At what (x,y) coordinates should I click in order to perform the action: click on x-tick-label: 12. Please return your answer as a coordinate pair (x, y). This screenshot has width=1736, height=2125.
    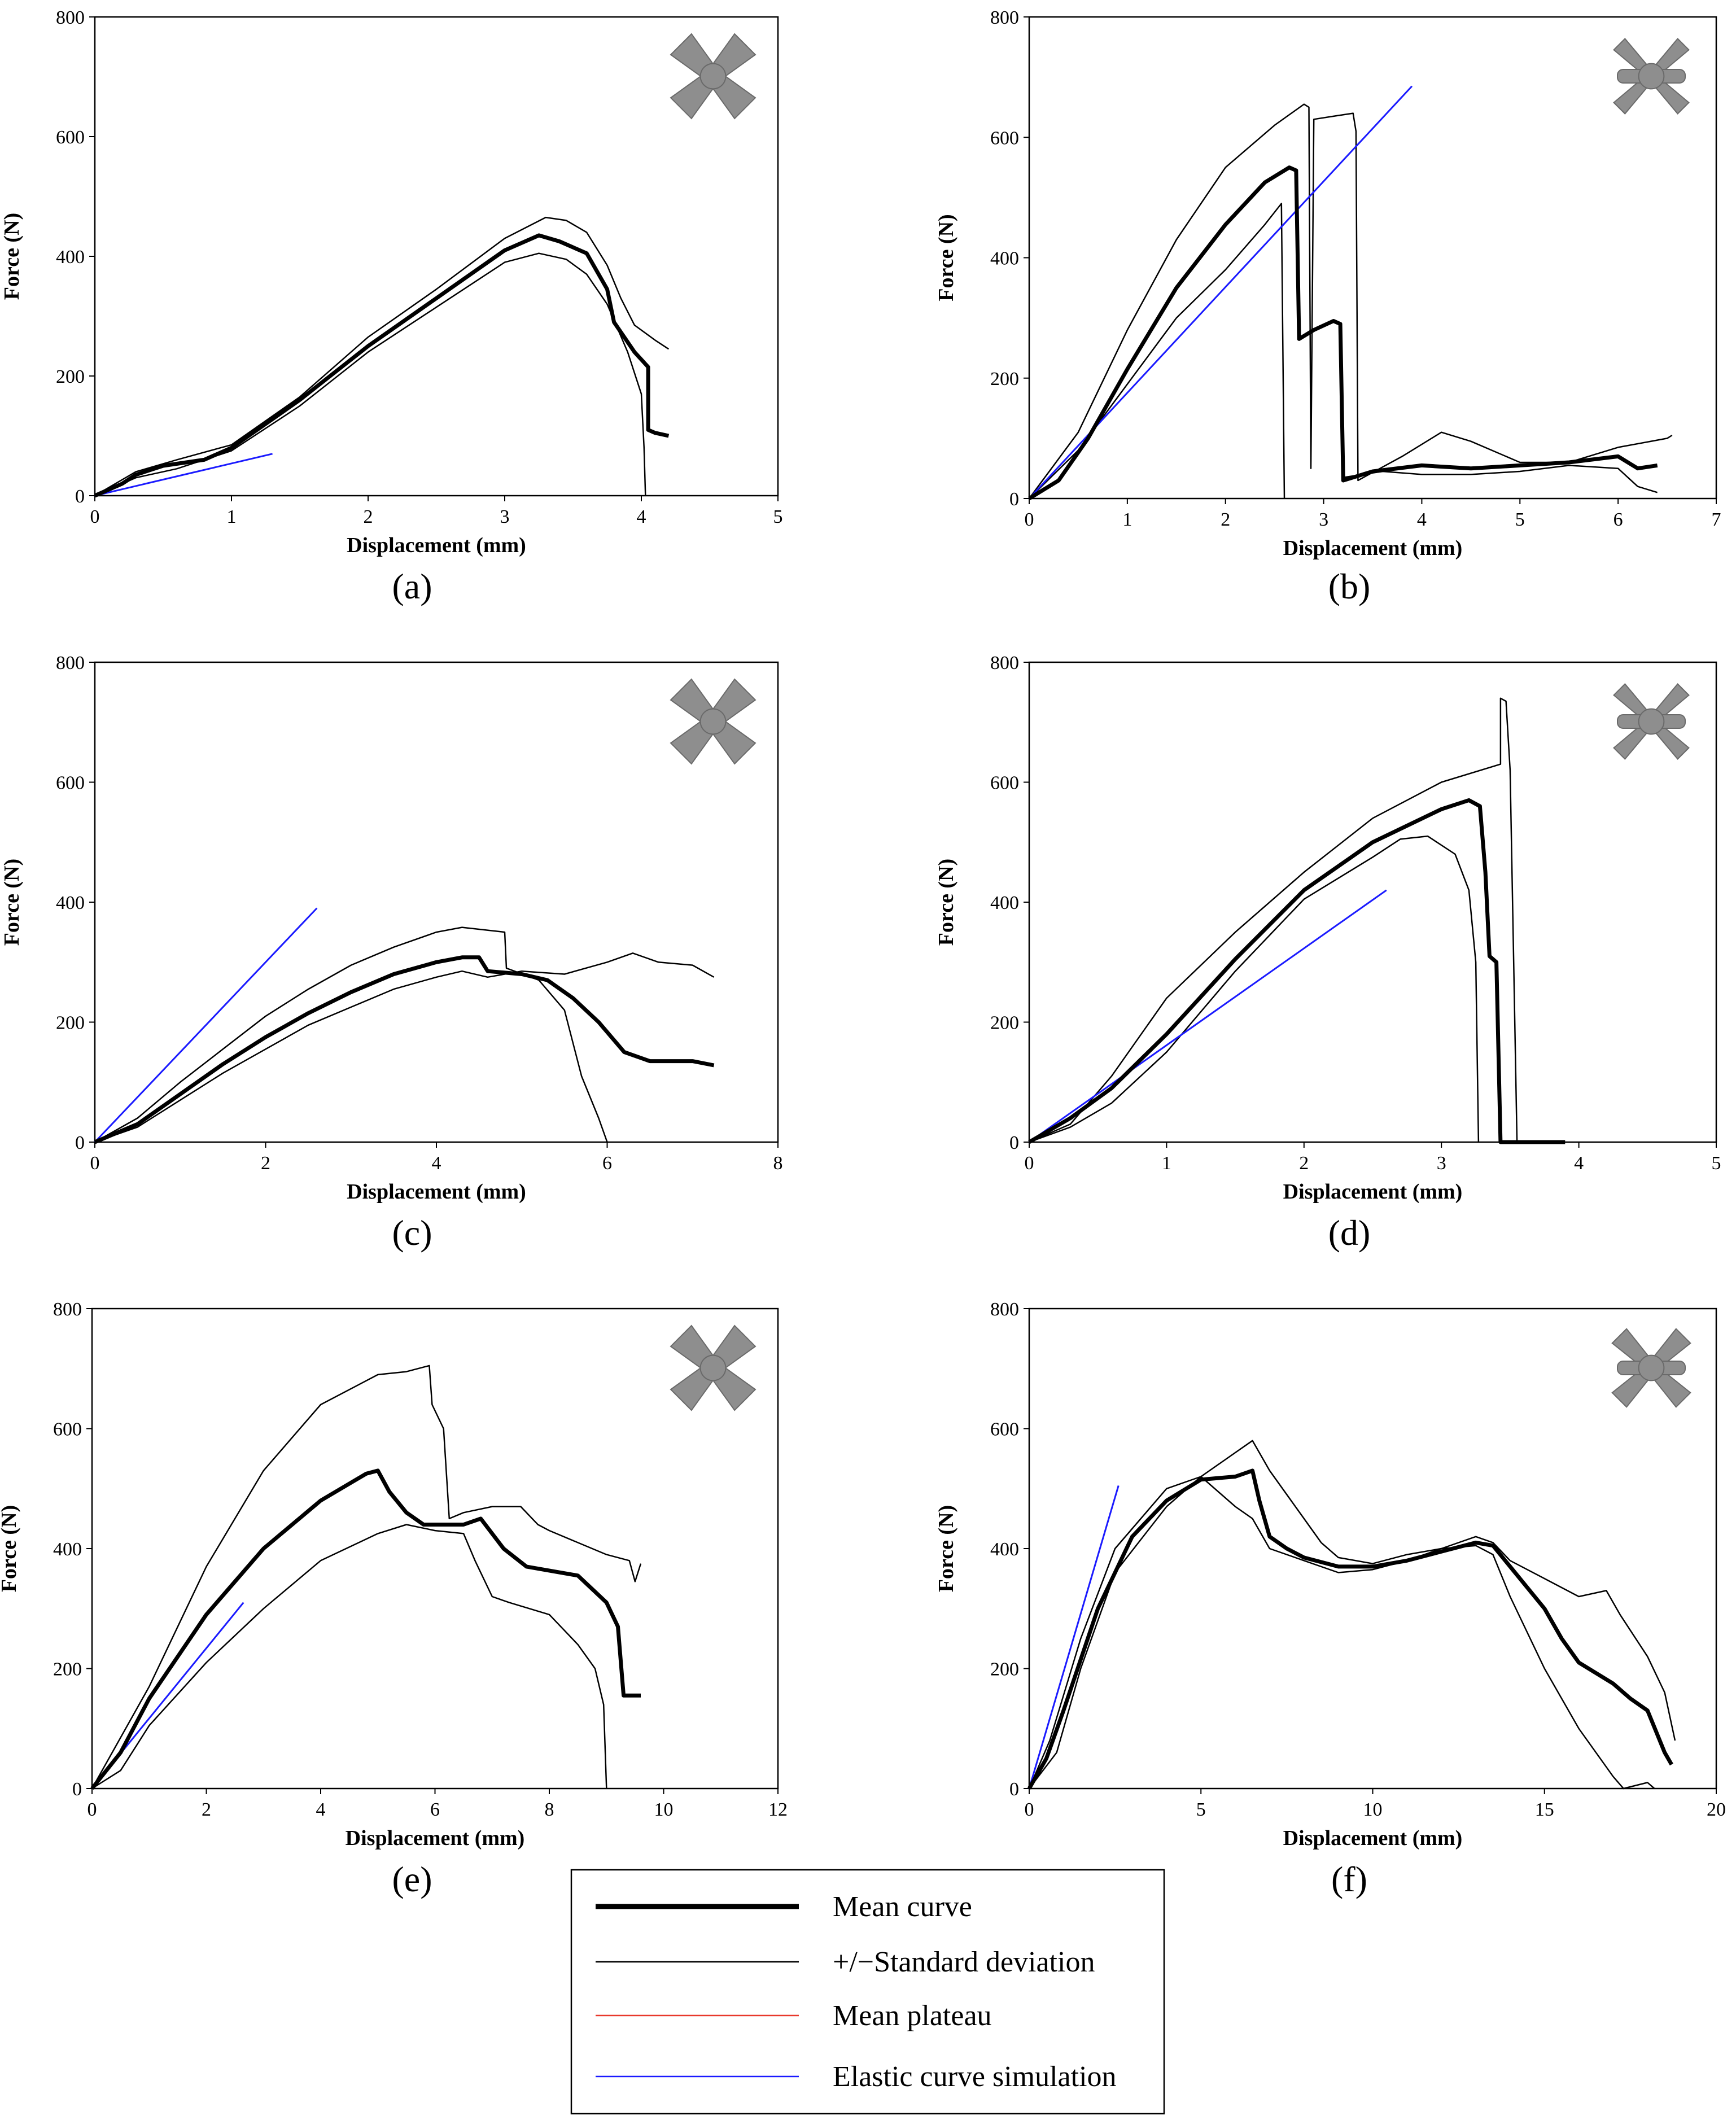
    Looking at the image, I should click on (778, 1810).